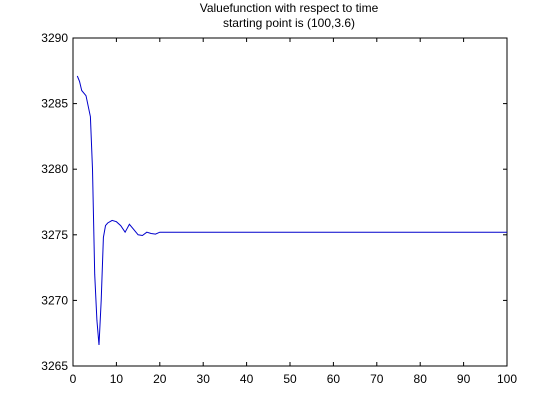 This screenshot has height=414, width=560. What do you see at coordinates (54, 366) in the screenshot?
I see `y-tick-label: 3265` at bounding box center [54, 366].